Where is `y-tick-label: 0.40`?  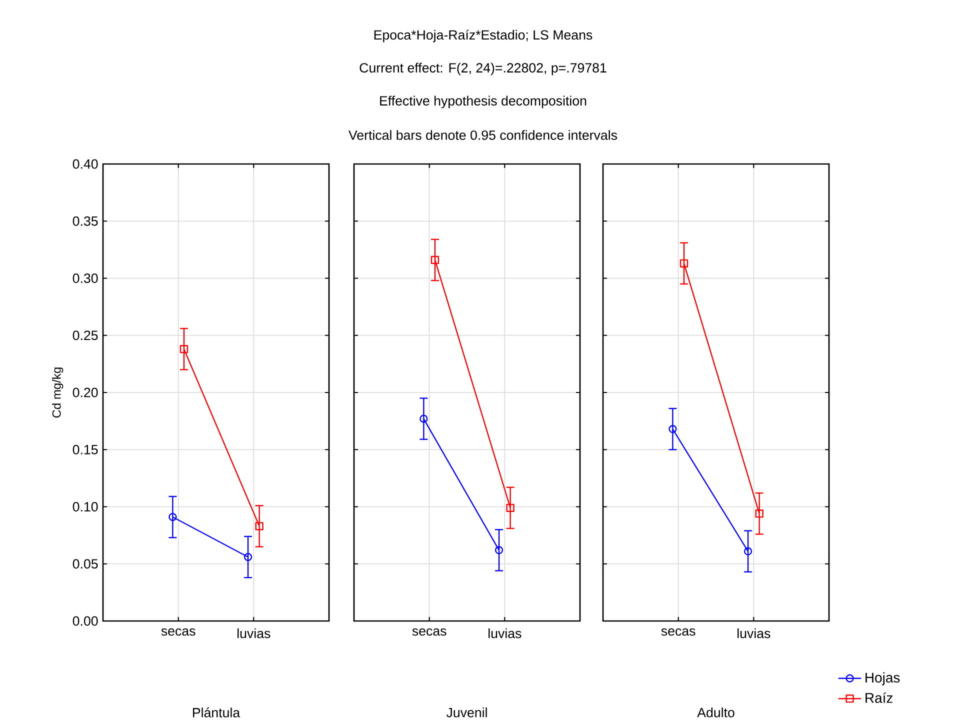 y-tick-label: 0.40 is located at coordinates (85, 164).